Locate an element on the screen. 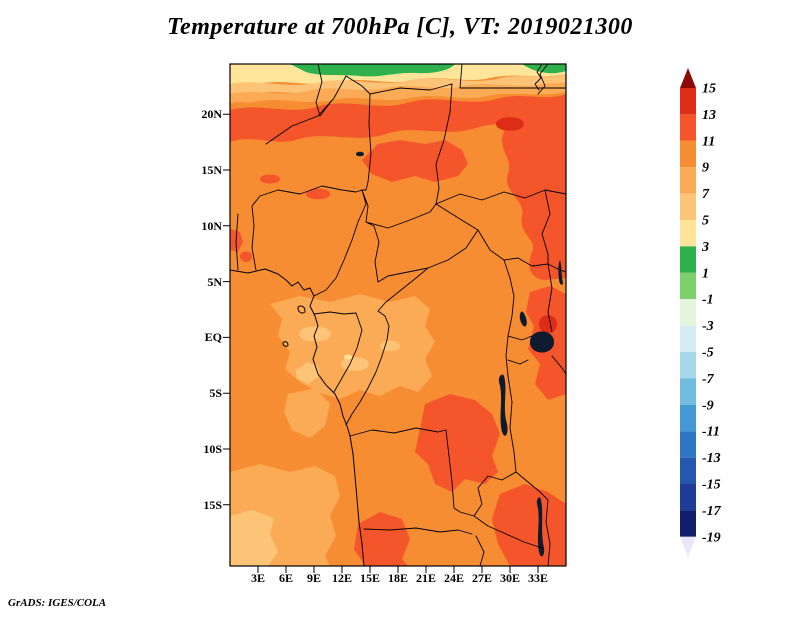 This screenshot has height=618, width=800. colorbar-label-m15: -15 is located at coordinates (711, 485).